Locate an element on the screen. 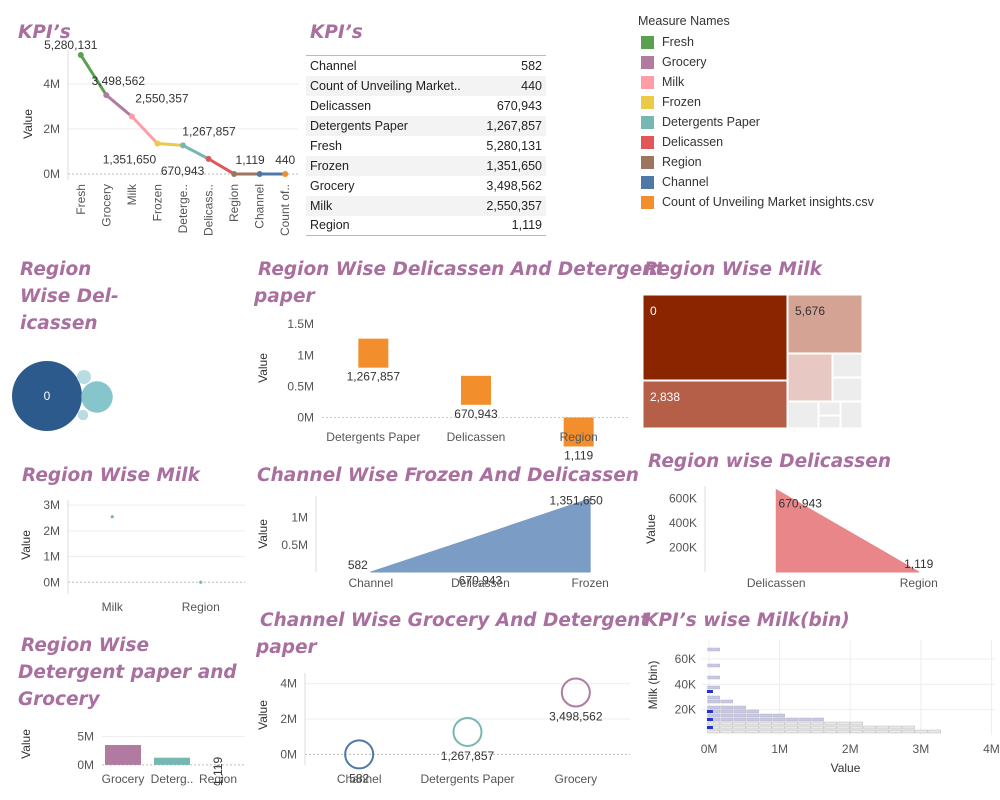 The height and width of the screenshot is (800, 1000). x-tick-label: Detergents Paper is located at coordinates (373, 437).